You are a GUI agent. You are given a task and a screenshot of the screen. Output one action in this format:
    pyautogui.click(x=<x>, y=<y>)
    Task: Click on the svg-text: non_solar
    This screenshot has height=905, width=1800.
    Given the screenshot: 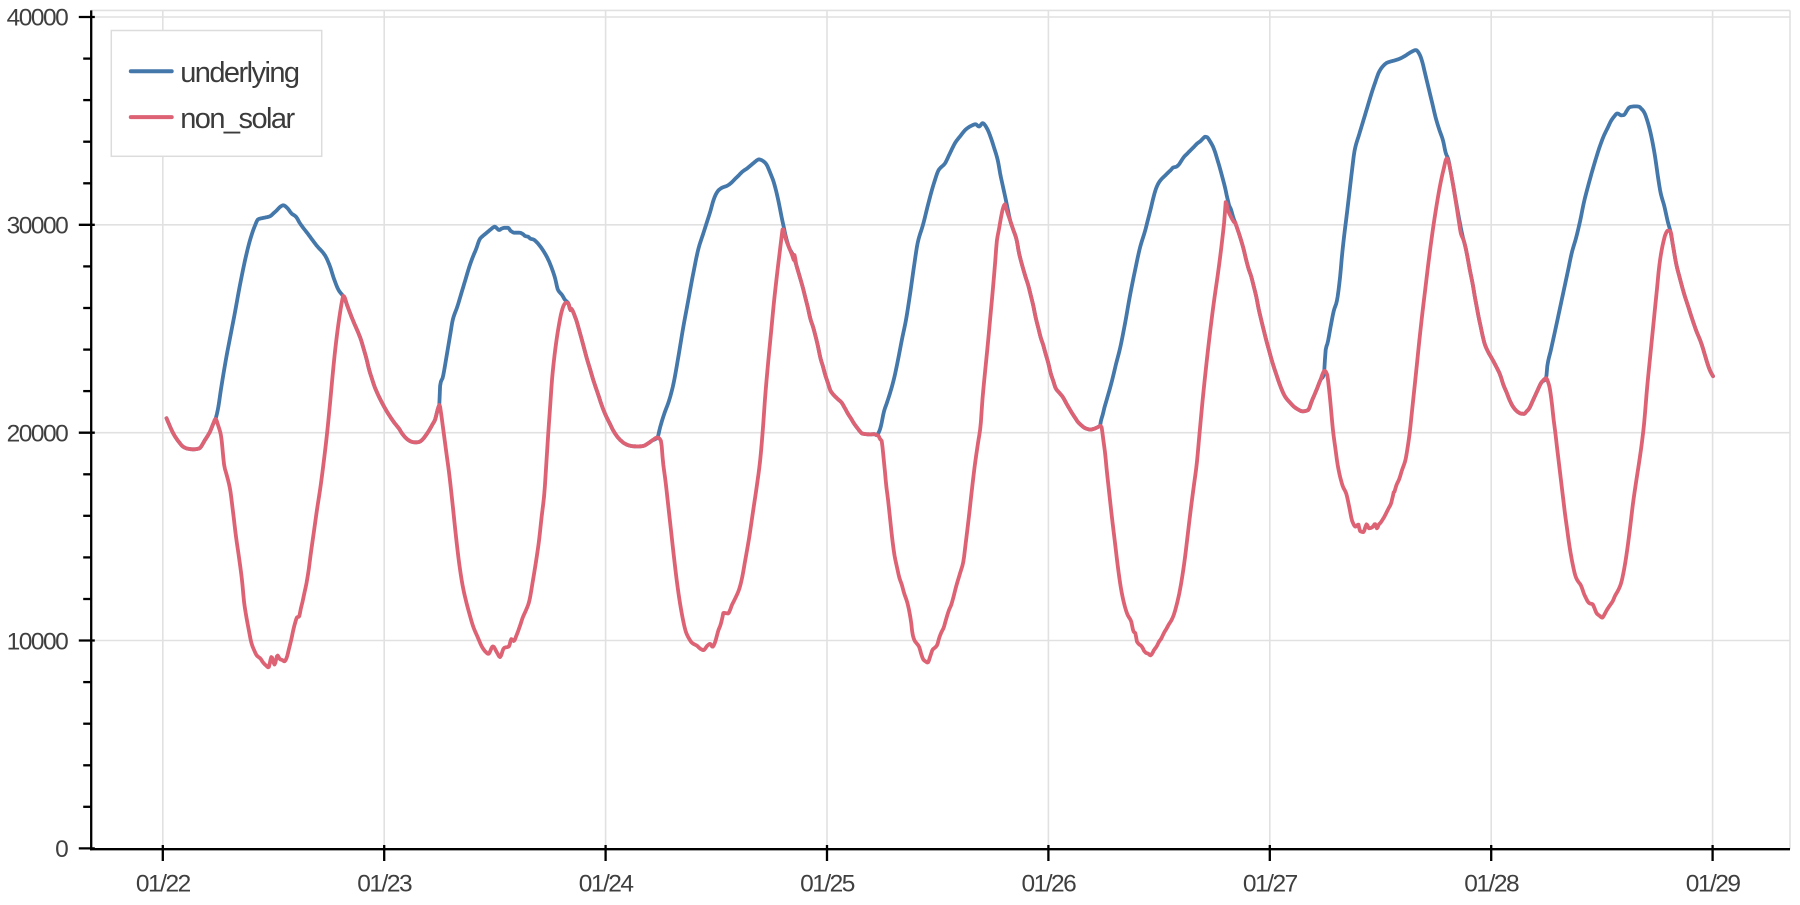 What is the action you would take?
    pyautogui.click(x=237, y=119)
    